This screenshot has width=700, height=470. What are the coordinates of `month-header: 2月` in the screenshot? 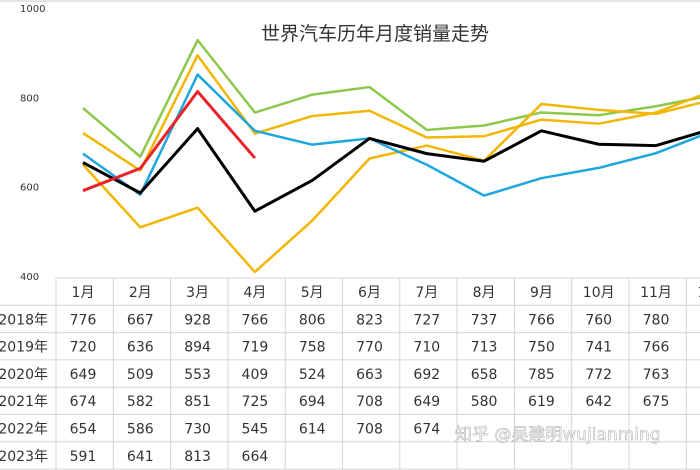 It's located at (140, 293).